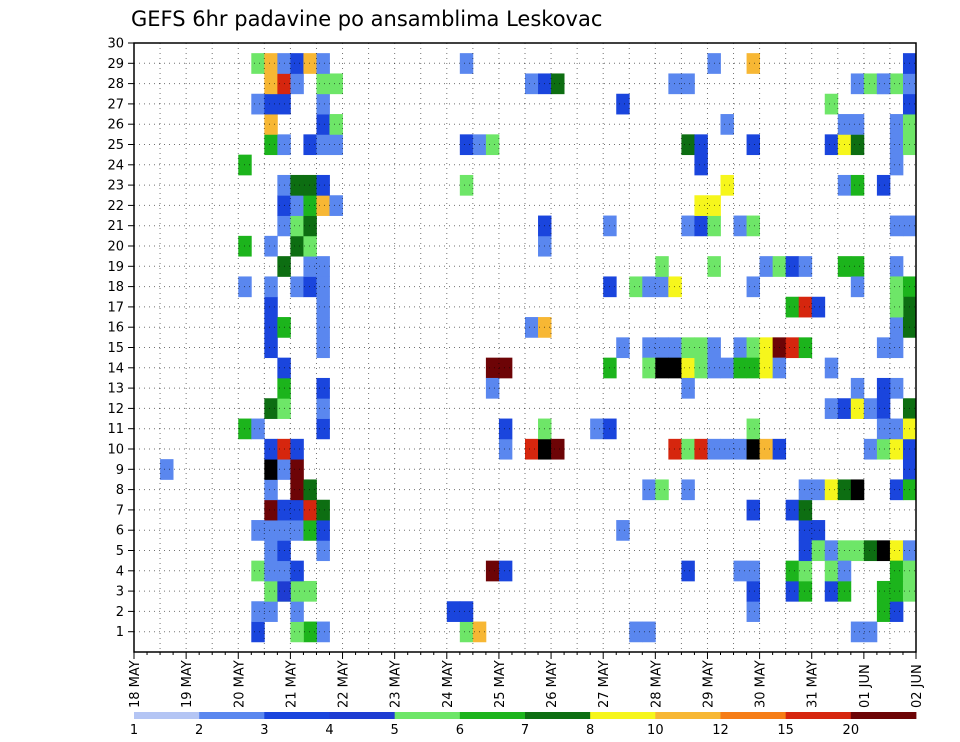  What do you see at coordinates (709, 684) in the screenshot?
I see `x-tick-label: 29 MAY` at bounding box center [709, 684].